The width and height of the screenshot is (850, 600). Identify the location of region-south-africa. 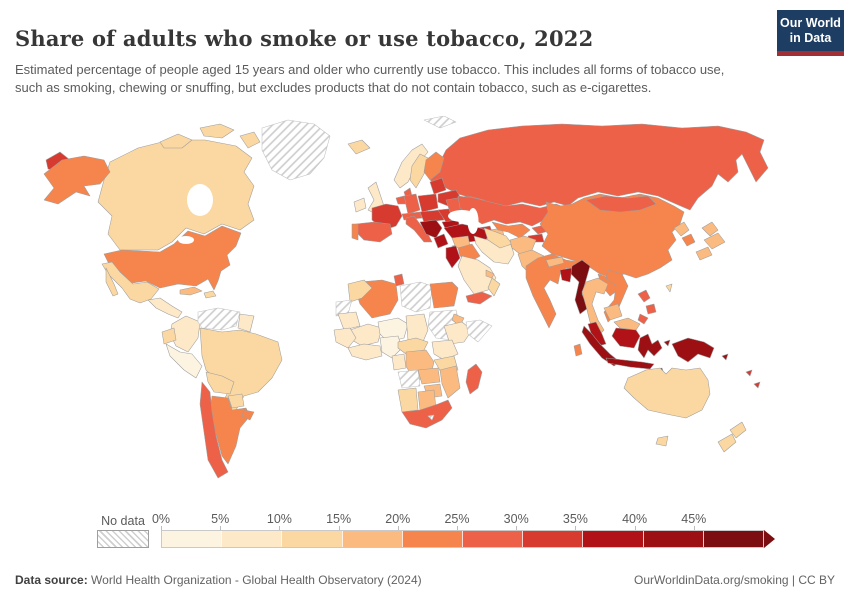
(427, 414).